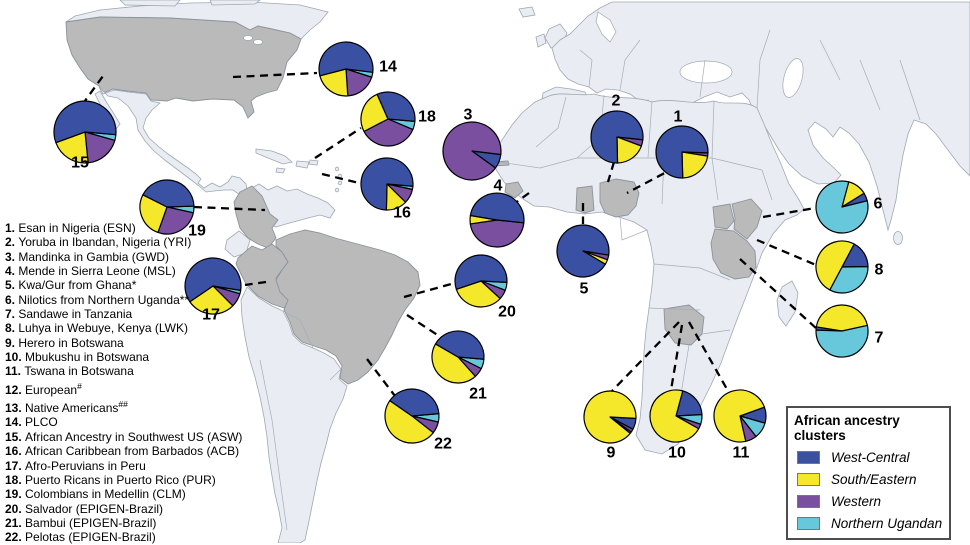 This screenshot has width=970, height=545. What do you see at coordinates (66, 407) in the screenshot?
I see `population-list-item: 13. Native Americans##` at bounding box center [66, 407].